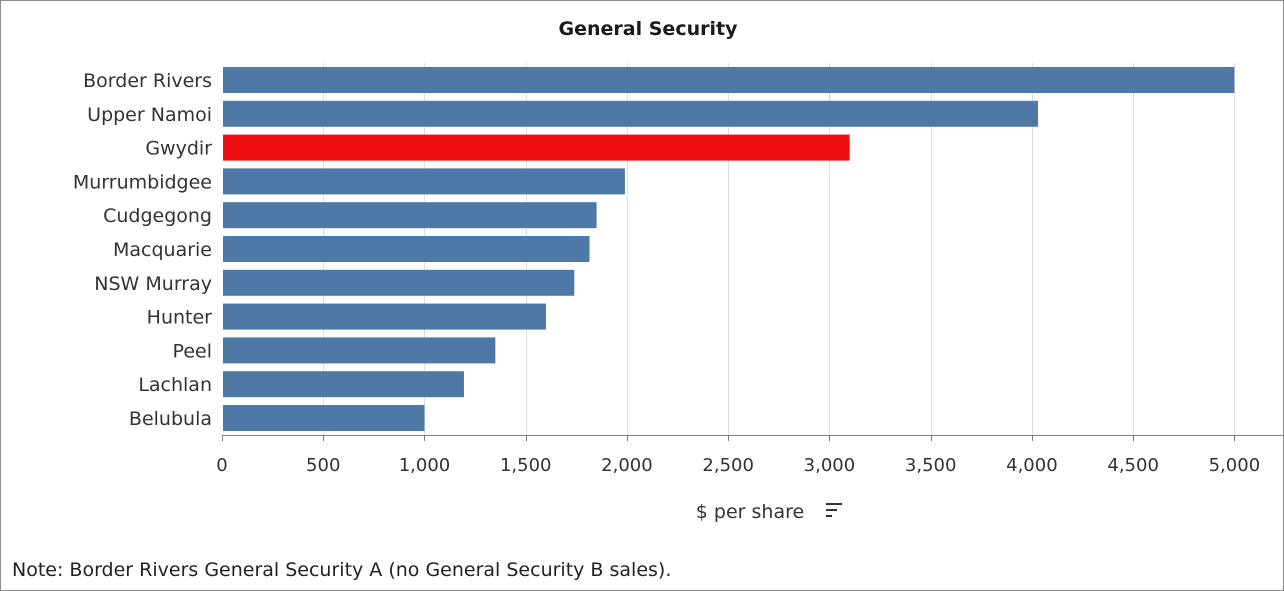 The height and width of the screenshot is (591, 1284). Describe the element at coordinates (149, 115) in the screenshot. I see `category-label: Upper Namoi` at that location.